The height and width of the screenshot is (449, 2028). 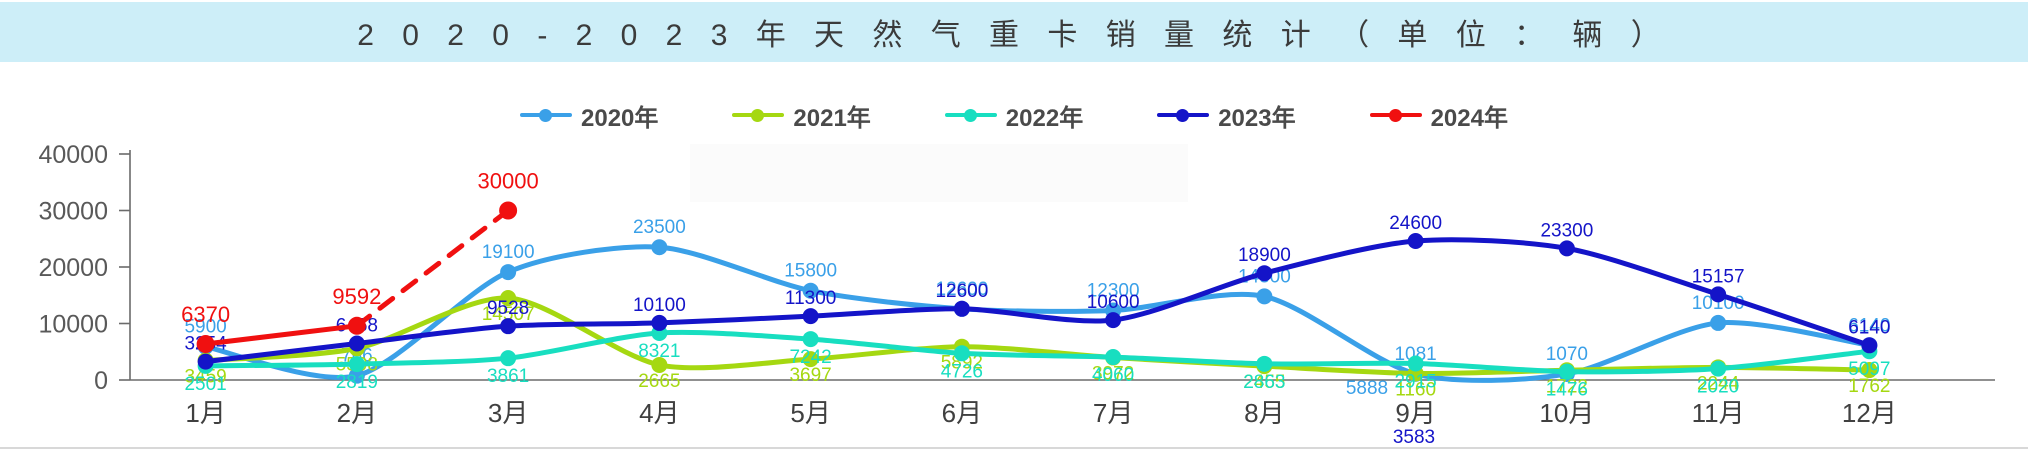 What do you see at coordinates (1226, 115) in the screenshot?
I see `legend-item-2023: 2023年` at bounding box center [1226, 115].